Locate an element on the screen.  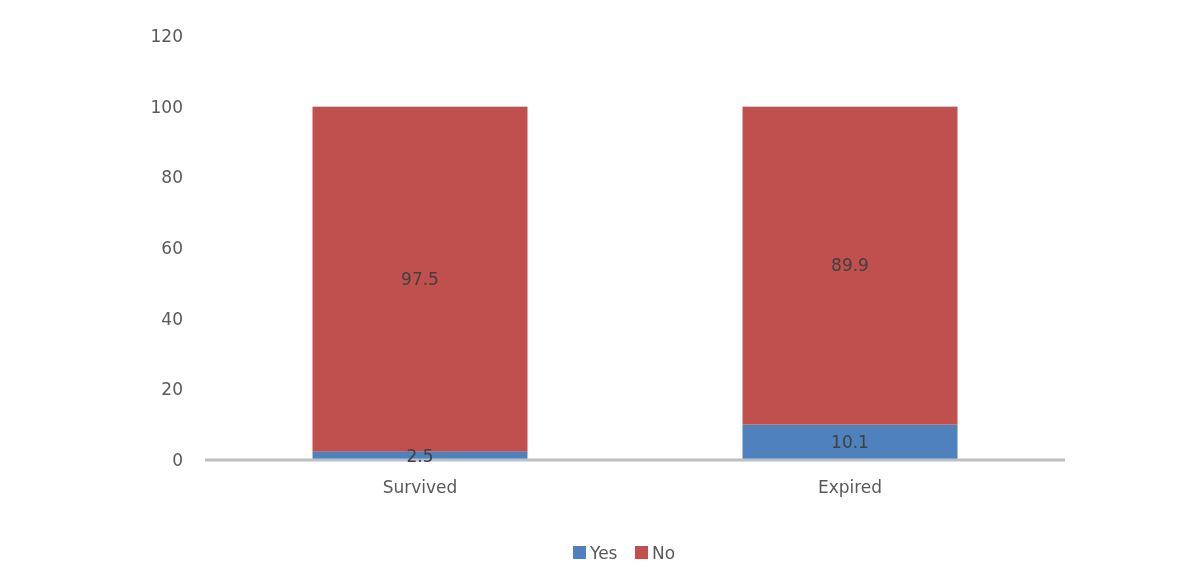
data-label: 89.9 is located at coordinates (850, 265).